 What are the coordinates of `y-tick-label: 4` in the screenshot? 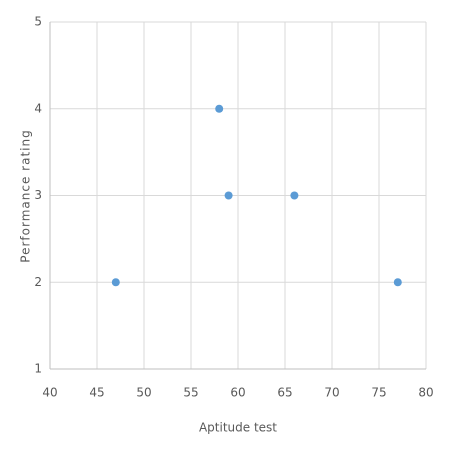 It's located at (38, 108).